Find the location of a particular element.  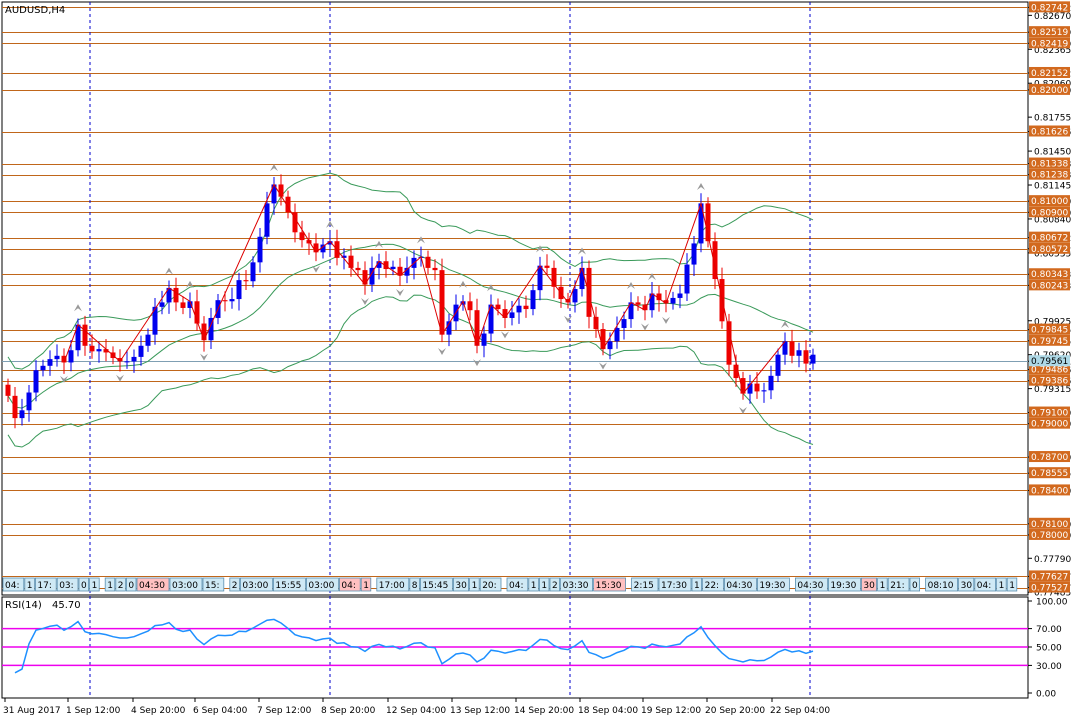

time-tag-label: 03:00 is located at coordinates (321, 586).